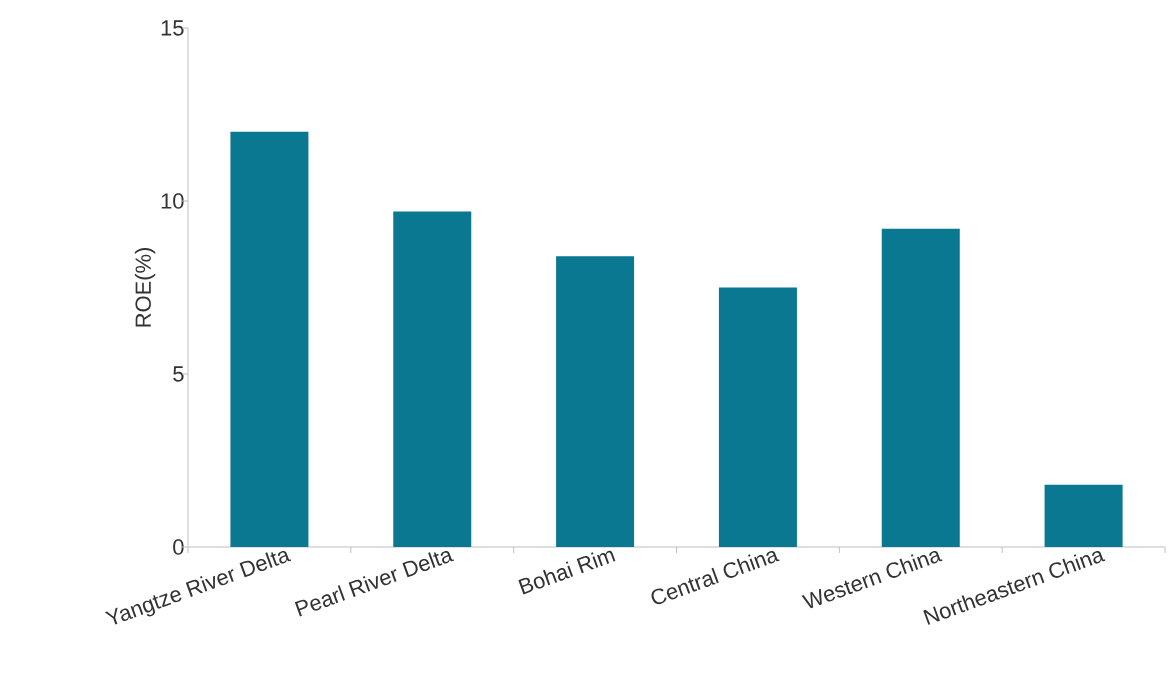 This screenshot has width=1173, height=681. What do you see at coordinates (172, 201) in the screenshot?
I see `y-tick-label: 10` at bounding box center [172, 201].